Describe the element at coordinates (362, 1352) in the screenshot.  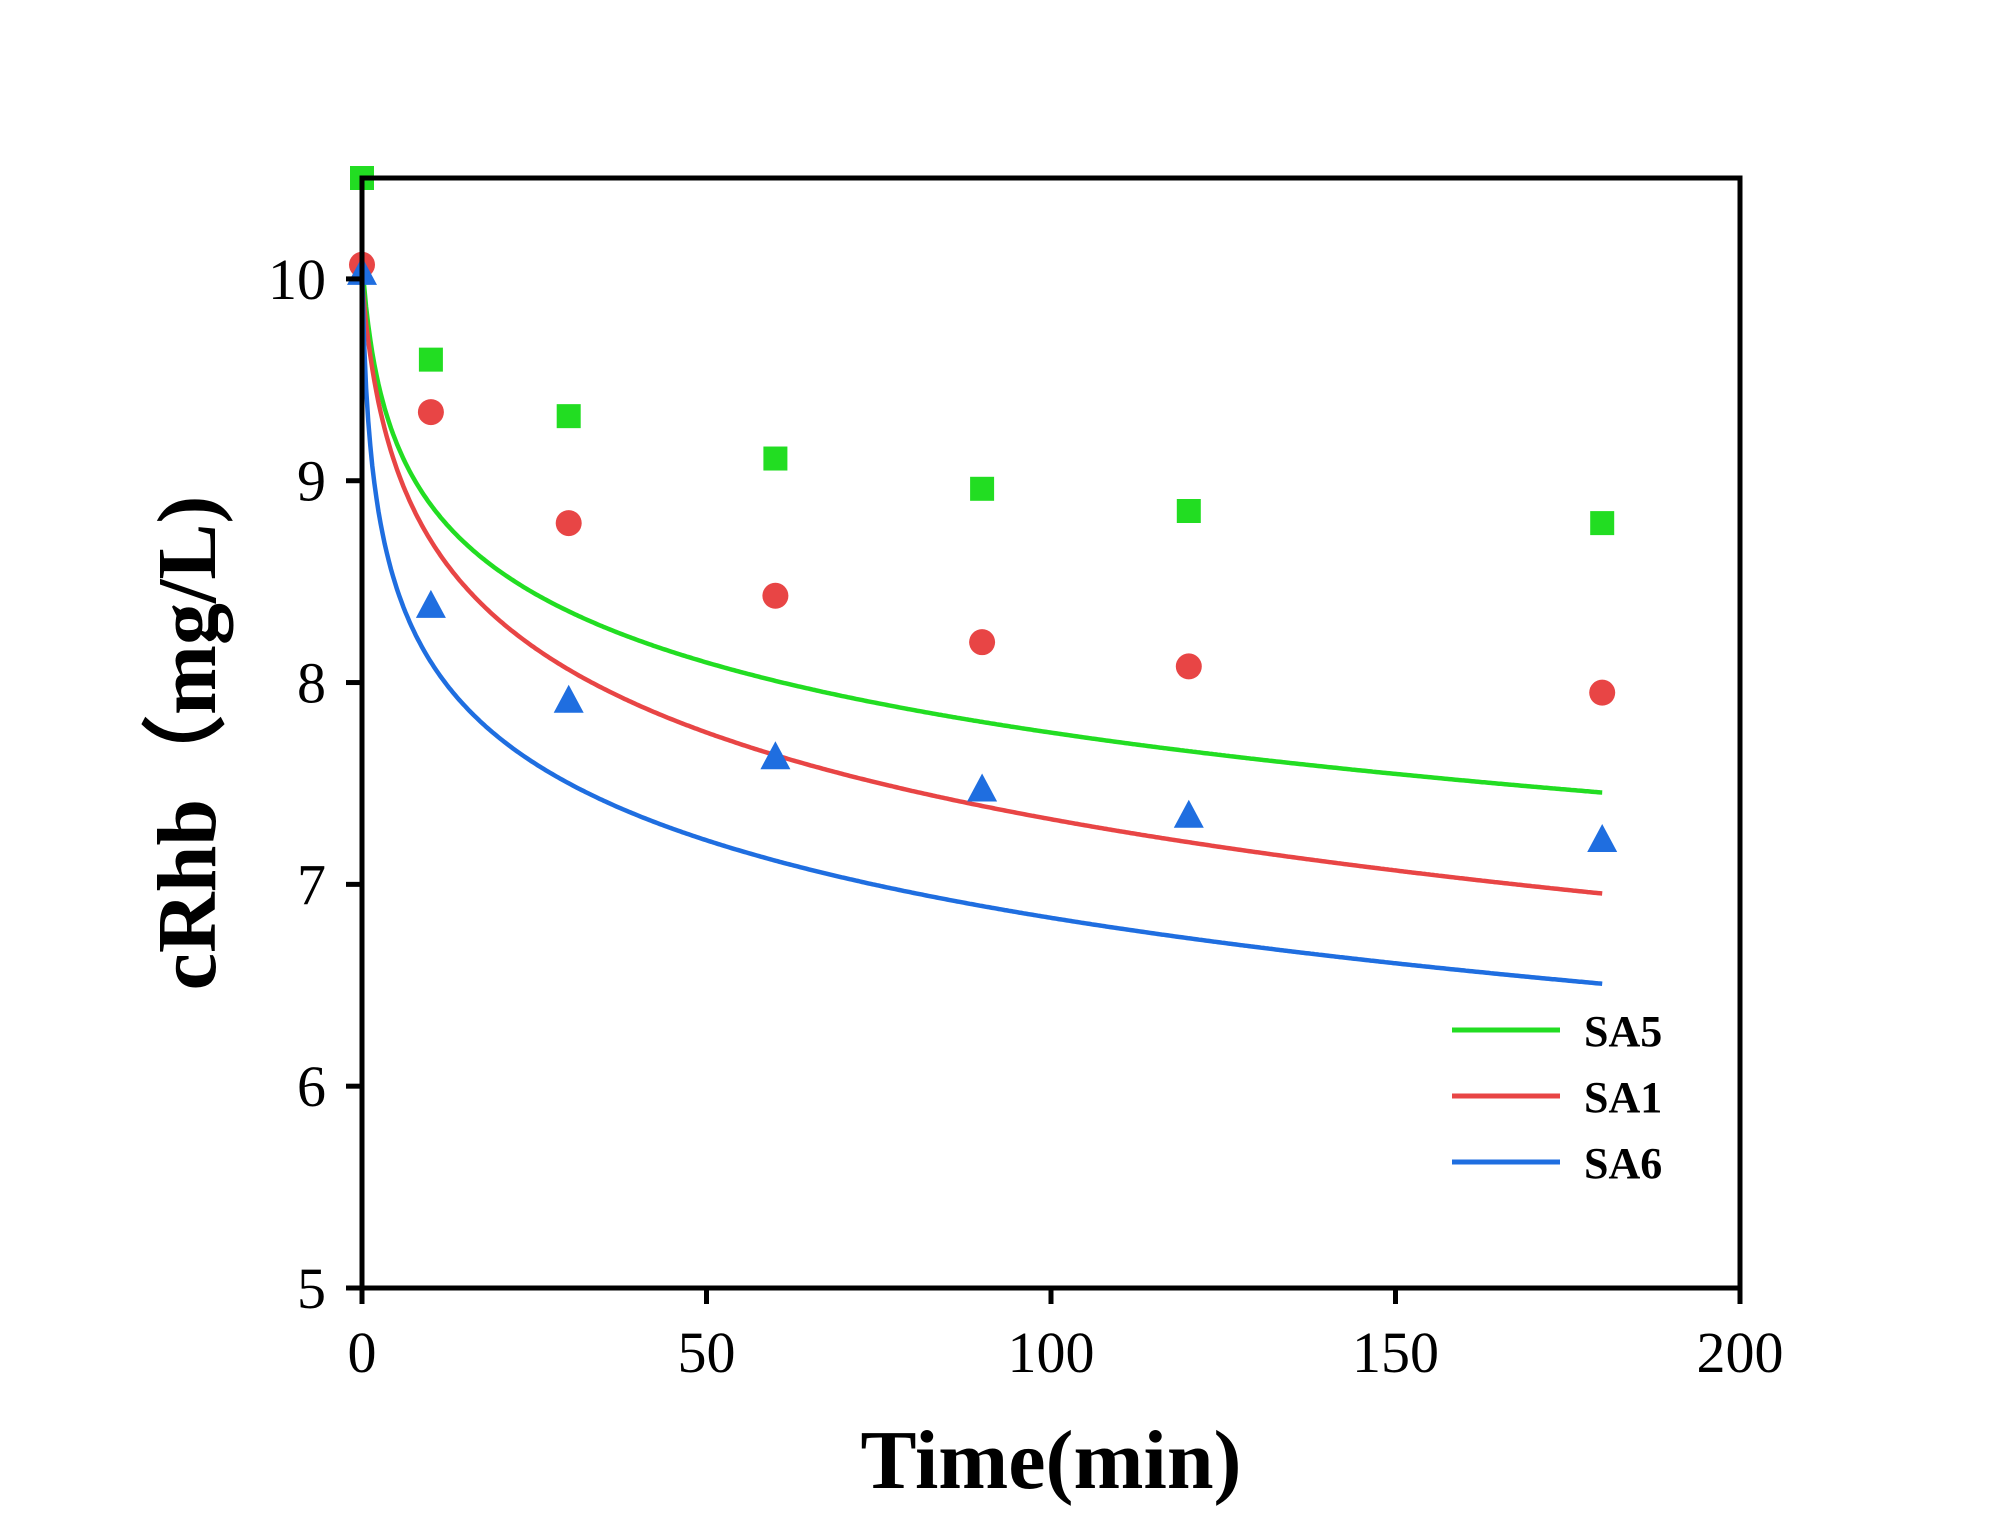
I see `x-tick-label: 0` at that location.